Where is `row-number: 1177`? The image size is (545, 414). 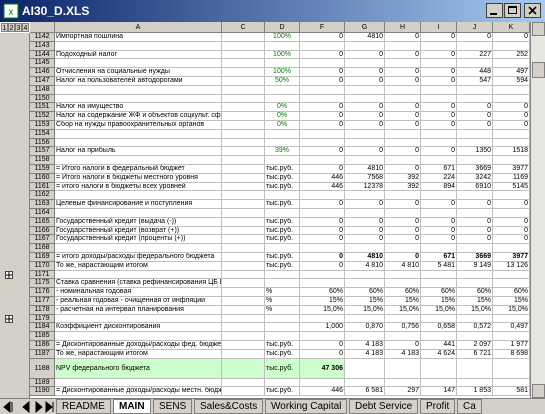
row-number: 1177 is located at coordinates (42, 301).